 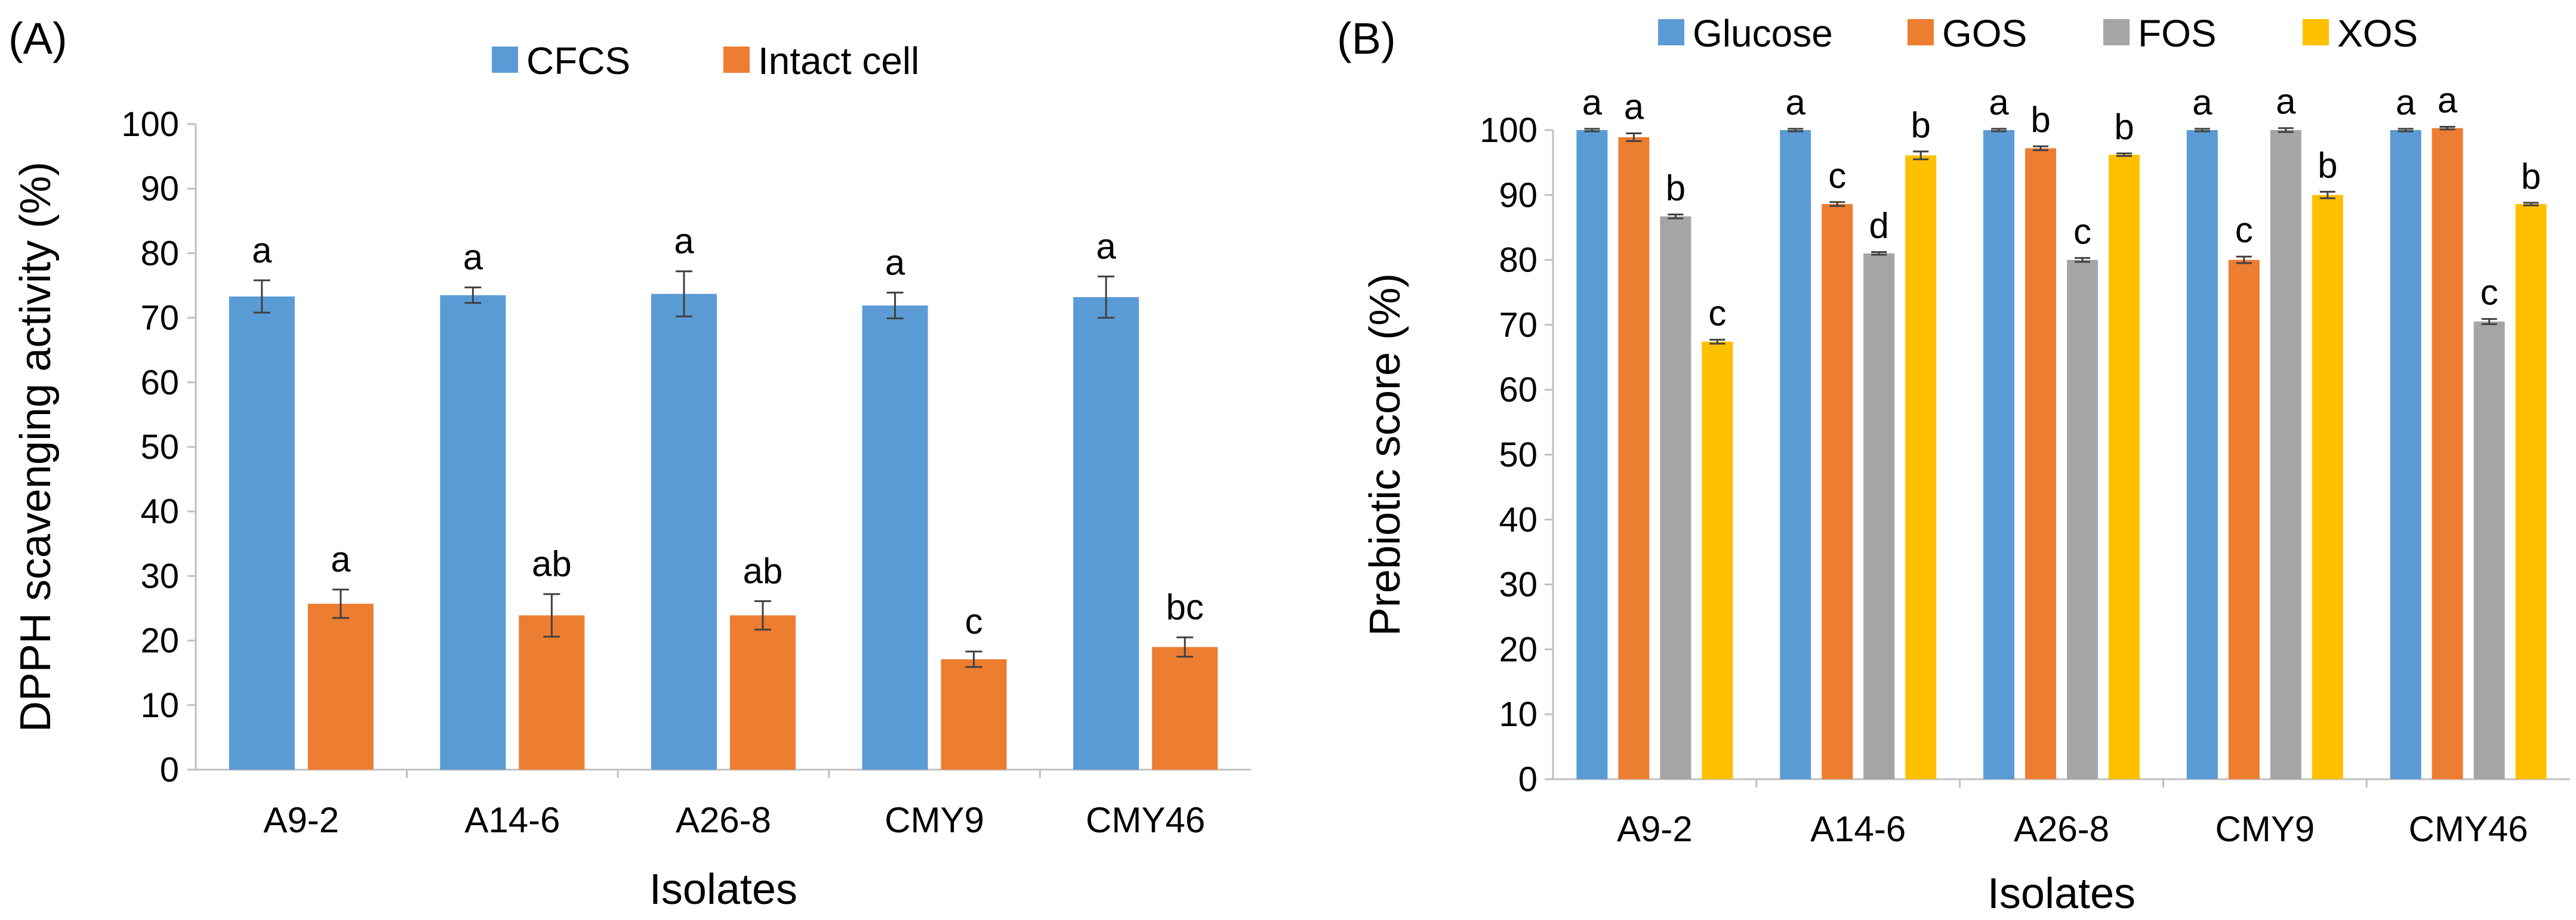 I want to click on panel-b-y-tick-label: 50, so click(x=1518, y=455).